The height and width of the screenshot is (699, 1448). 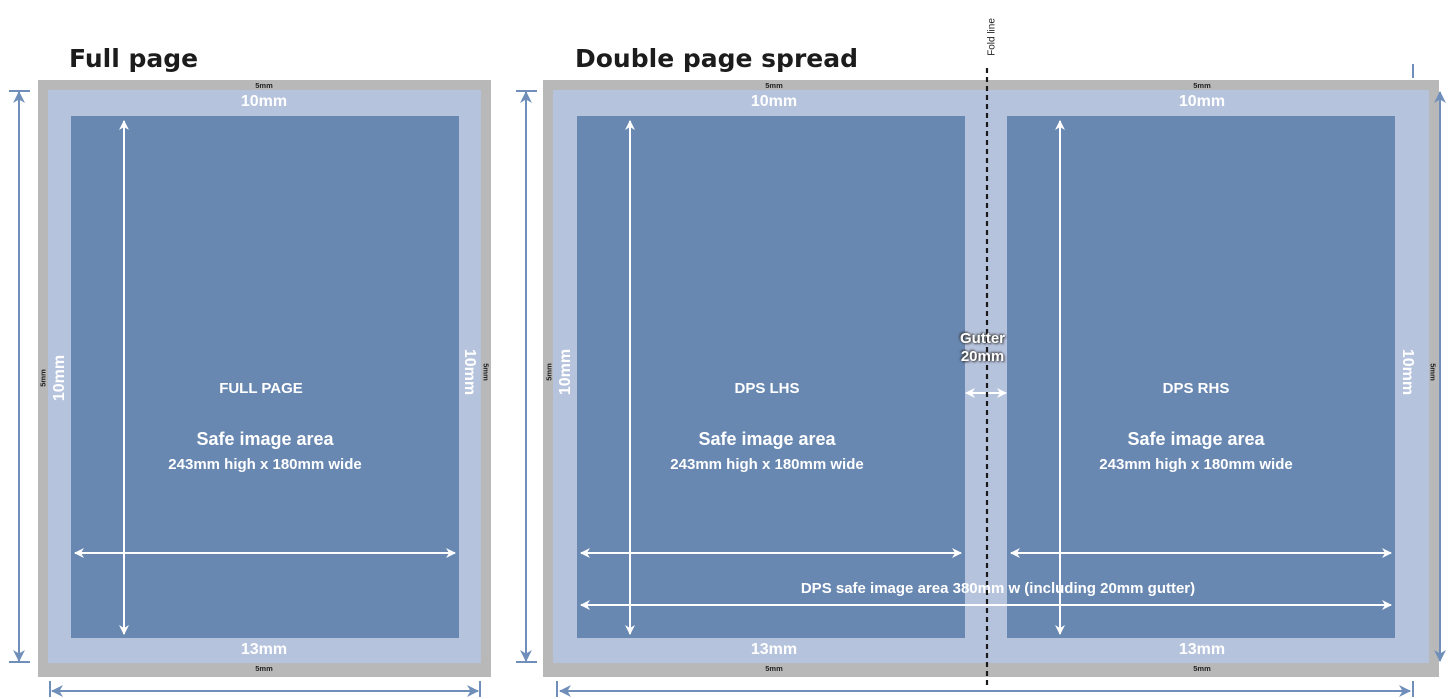 I want to click on fold-line-label: Fold line, so click(x=992, y=37).